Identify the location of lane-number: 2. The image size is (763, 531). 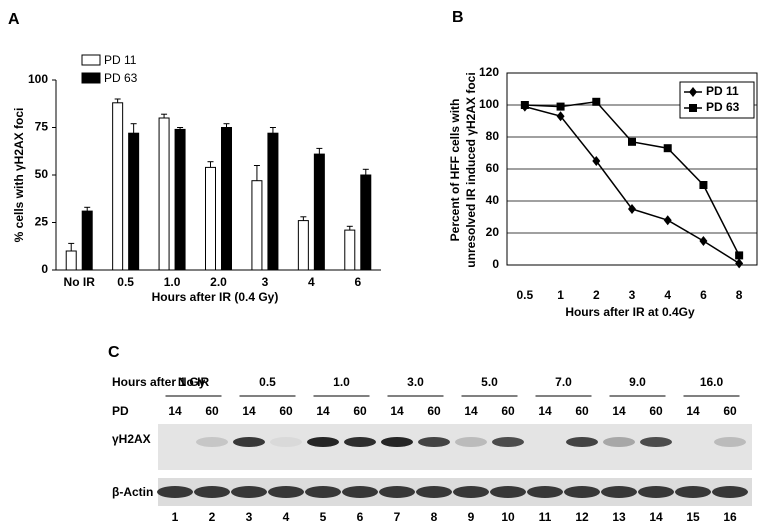
(212, 517).